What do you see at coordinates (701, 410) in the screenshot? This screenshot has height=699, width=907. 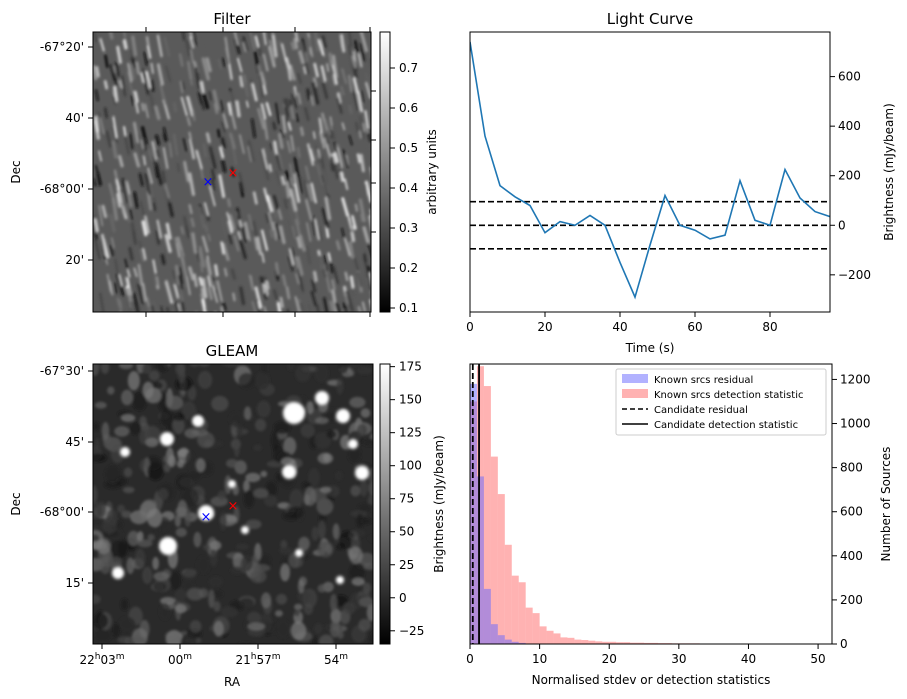 I see `legend-label-candidate-residual: Candidate residual` at bounding box center [701, 410].